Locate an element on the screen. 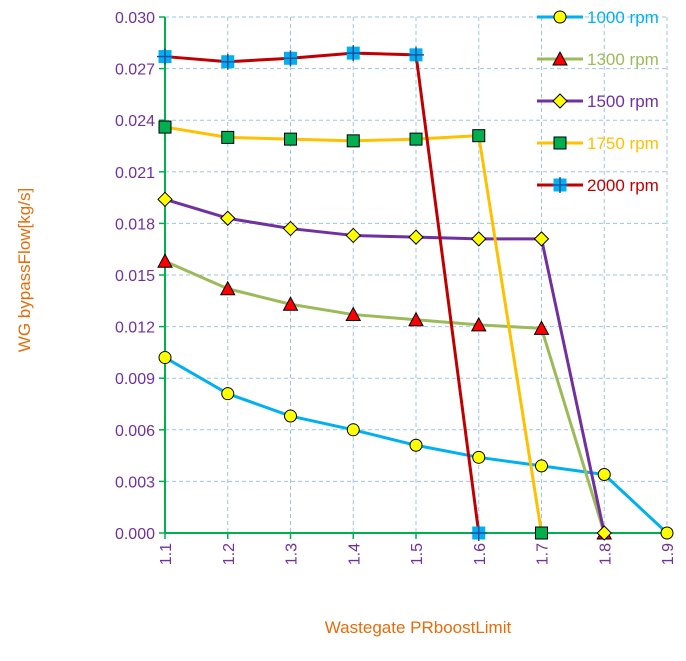 This screenshot has height=661, width=686. y-tick-label: 0.006 is located at coordinates (135, 431).